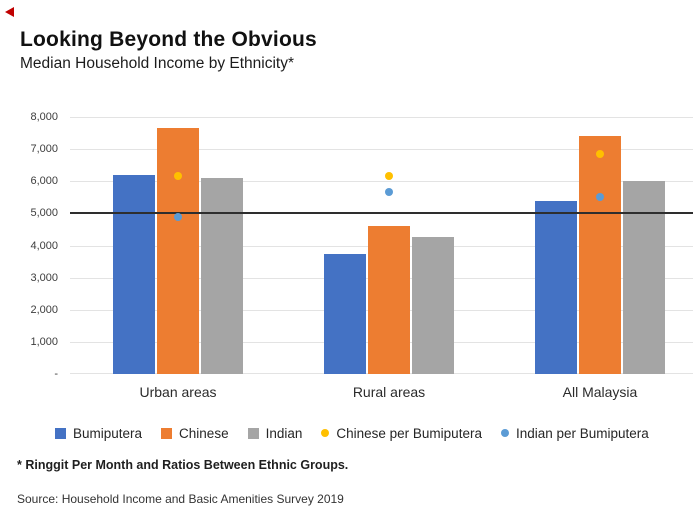  What do you see at coordinates (582, 433) in the screenshot?
I see `legend-label: Indian per Bumiputera` at bounding box center [582, 433].